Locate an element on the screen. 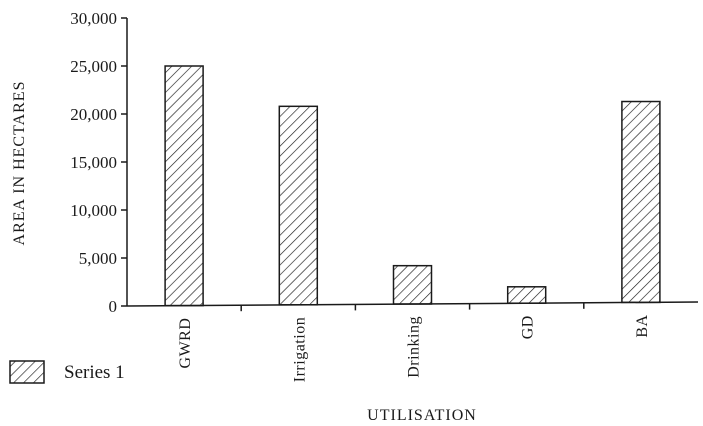  x-tick-label: GD is located at coordinates (528, 327).